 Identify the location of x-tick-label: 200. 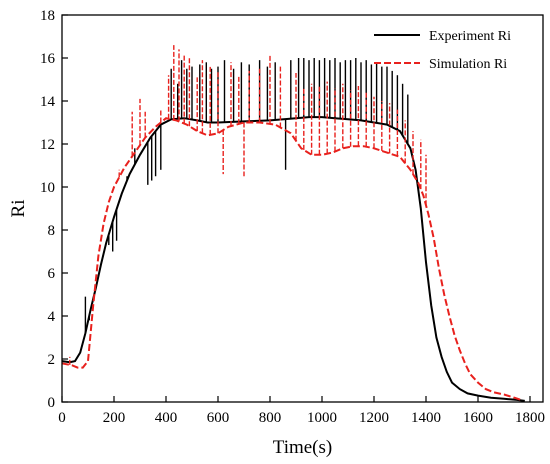
(114, 418).